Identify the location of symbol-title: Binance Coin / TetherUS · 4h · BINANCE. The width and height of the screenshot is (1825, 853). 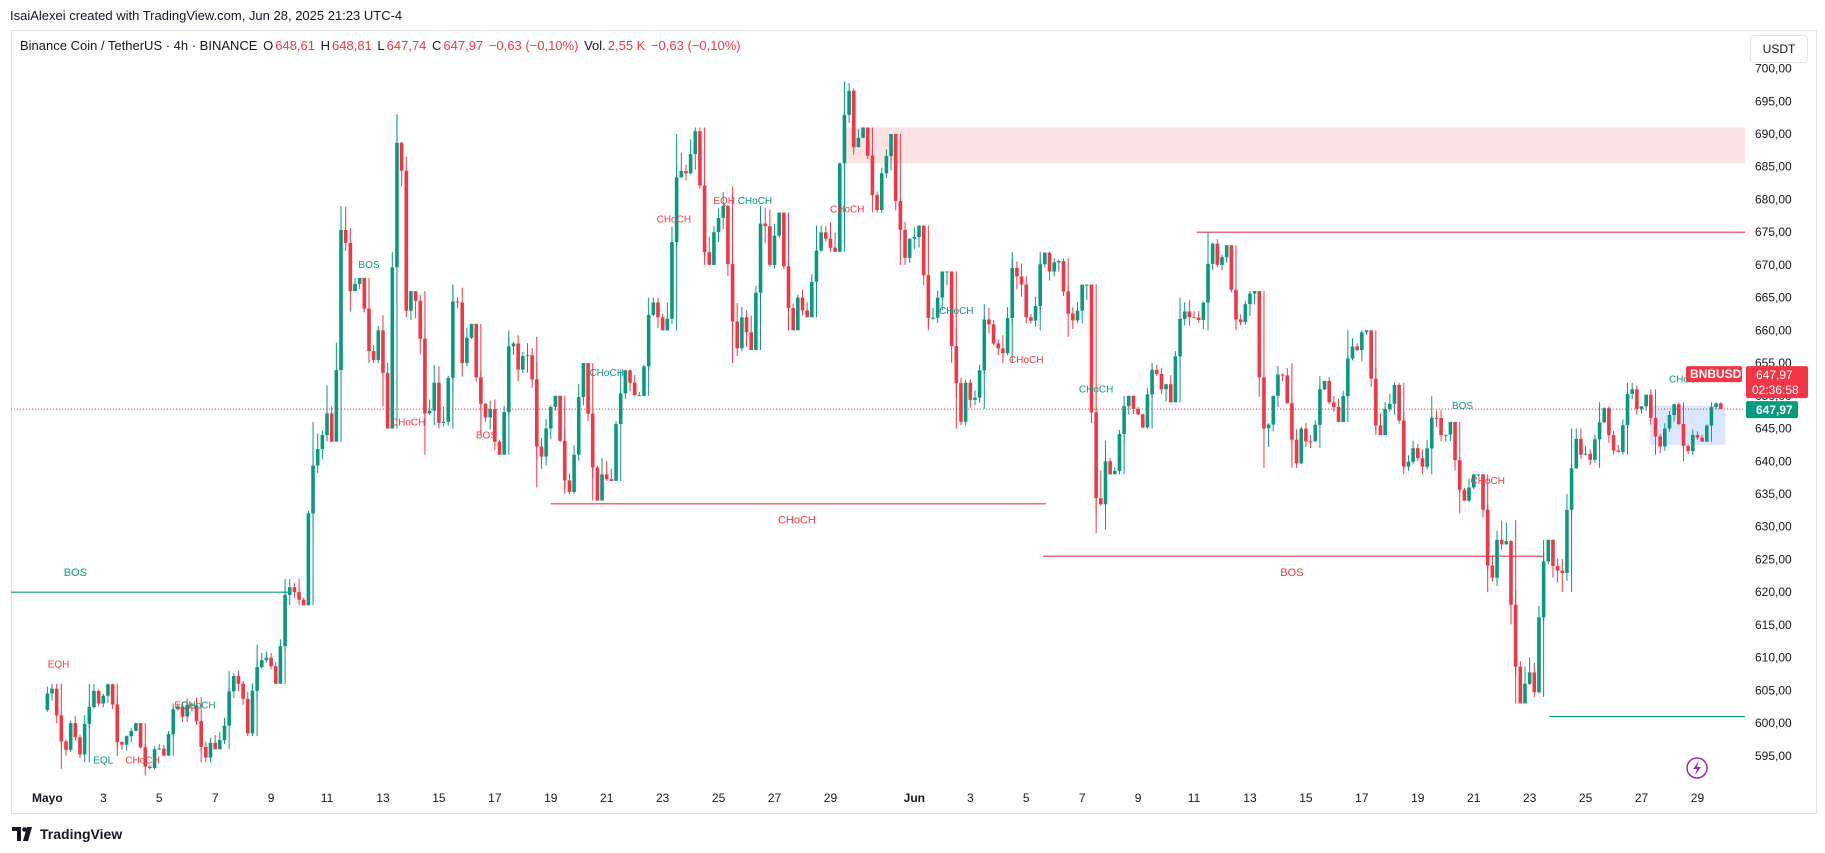
(139, 45).